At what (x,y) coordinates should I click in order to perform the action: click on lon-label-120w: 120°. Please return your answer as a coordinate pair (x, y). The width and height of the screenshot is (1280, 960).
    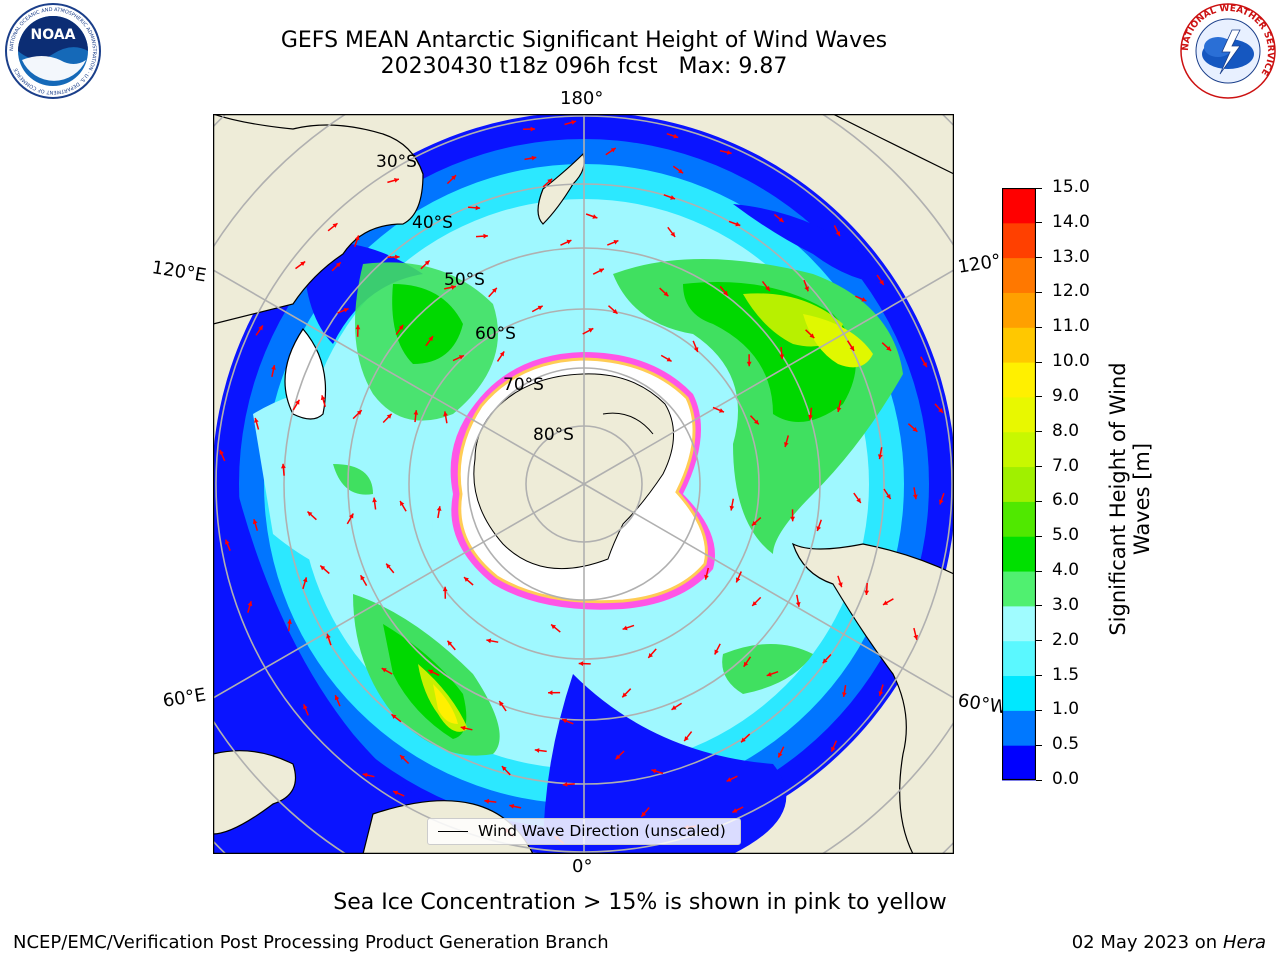
    Looking at the image, I should click on (979, 264).